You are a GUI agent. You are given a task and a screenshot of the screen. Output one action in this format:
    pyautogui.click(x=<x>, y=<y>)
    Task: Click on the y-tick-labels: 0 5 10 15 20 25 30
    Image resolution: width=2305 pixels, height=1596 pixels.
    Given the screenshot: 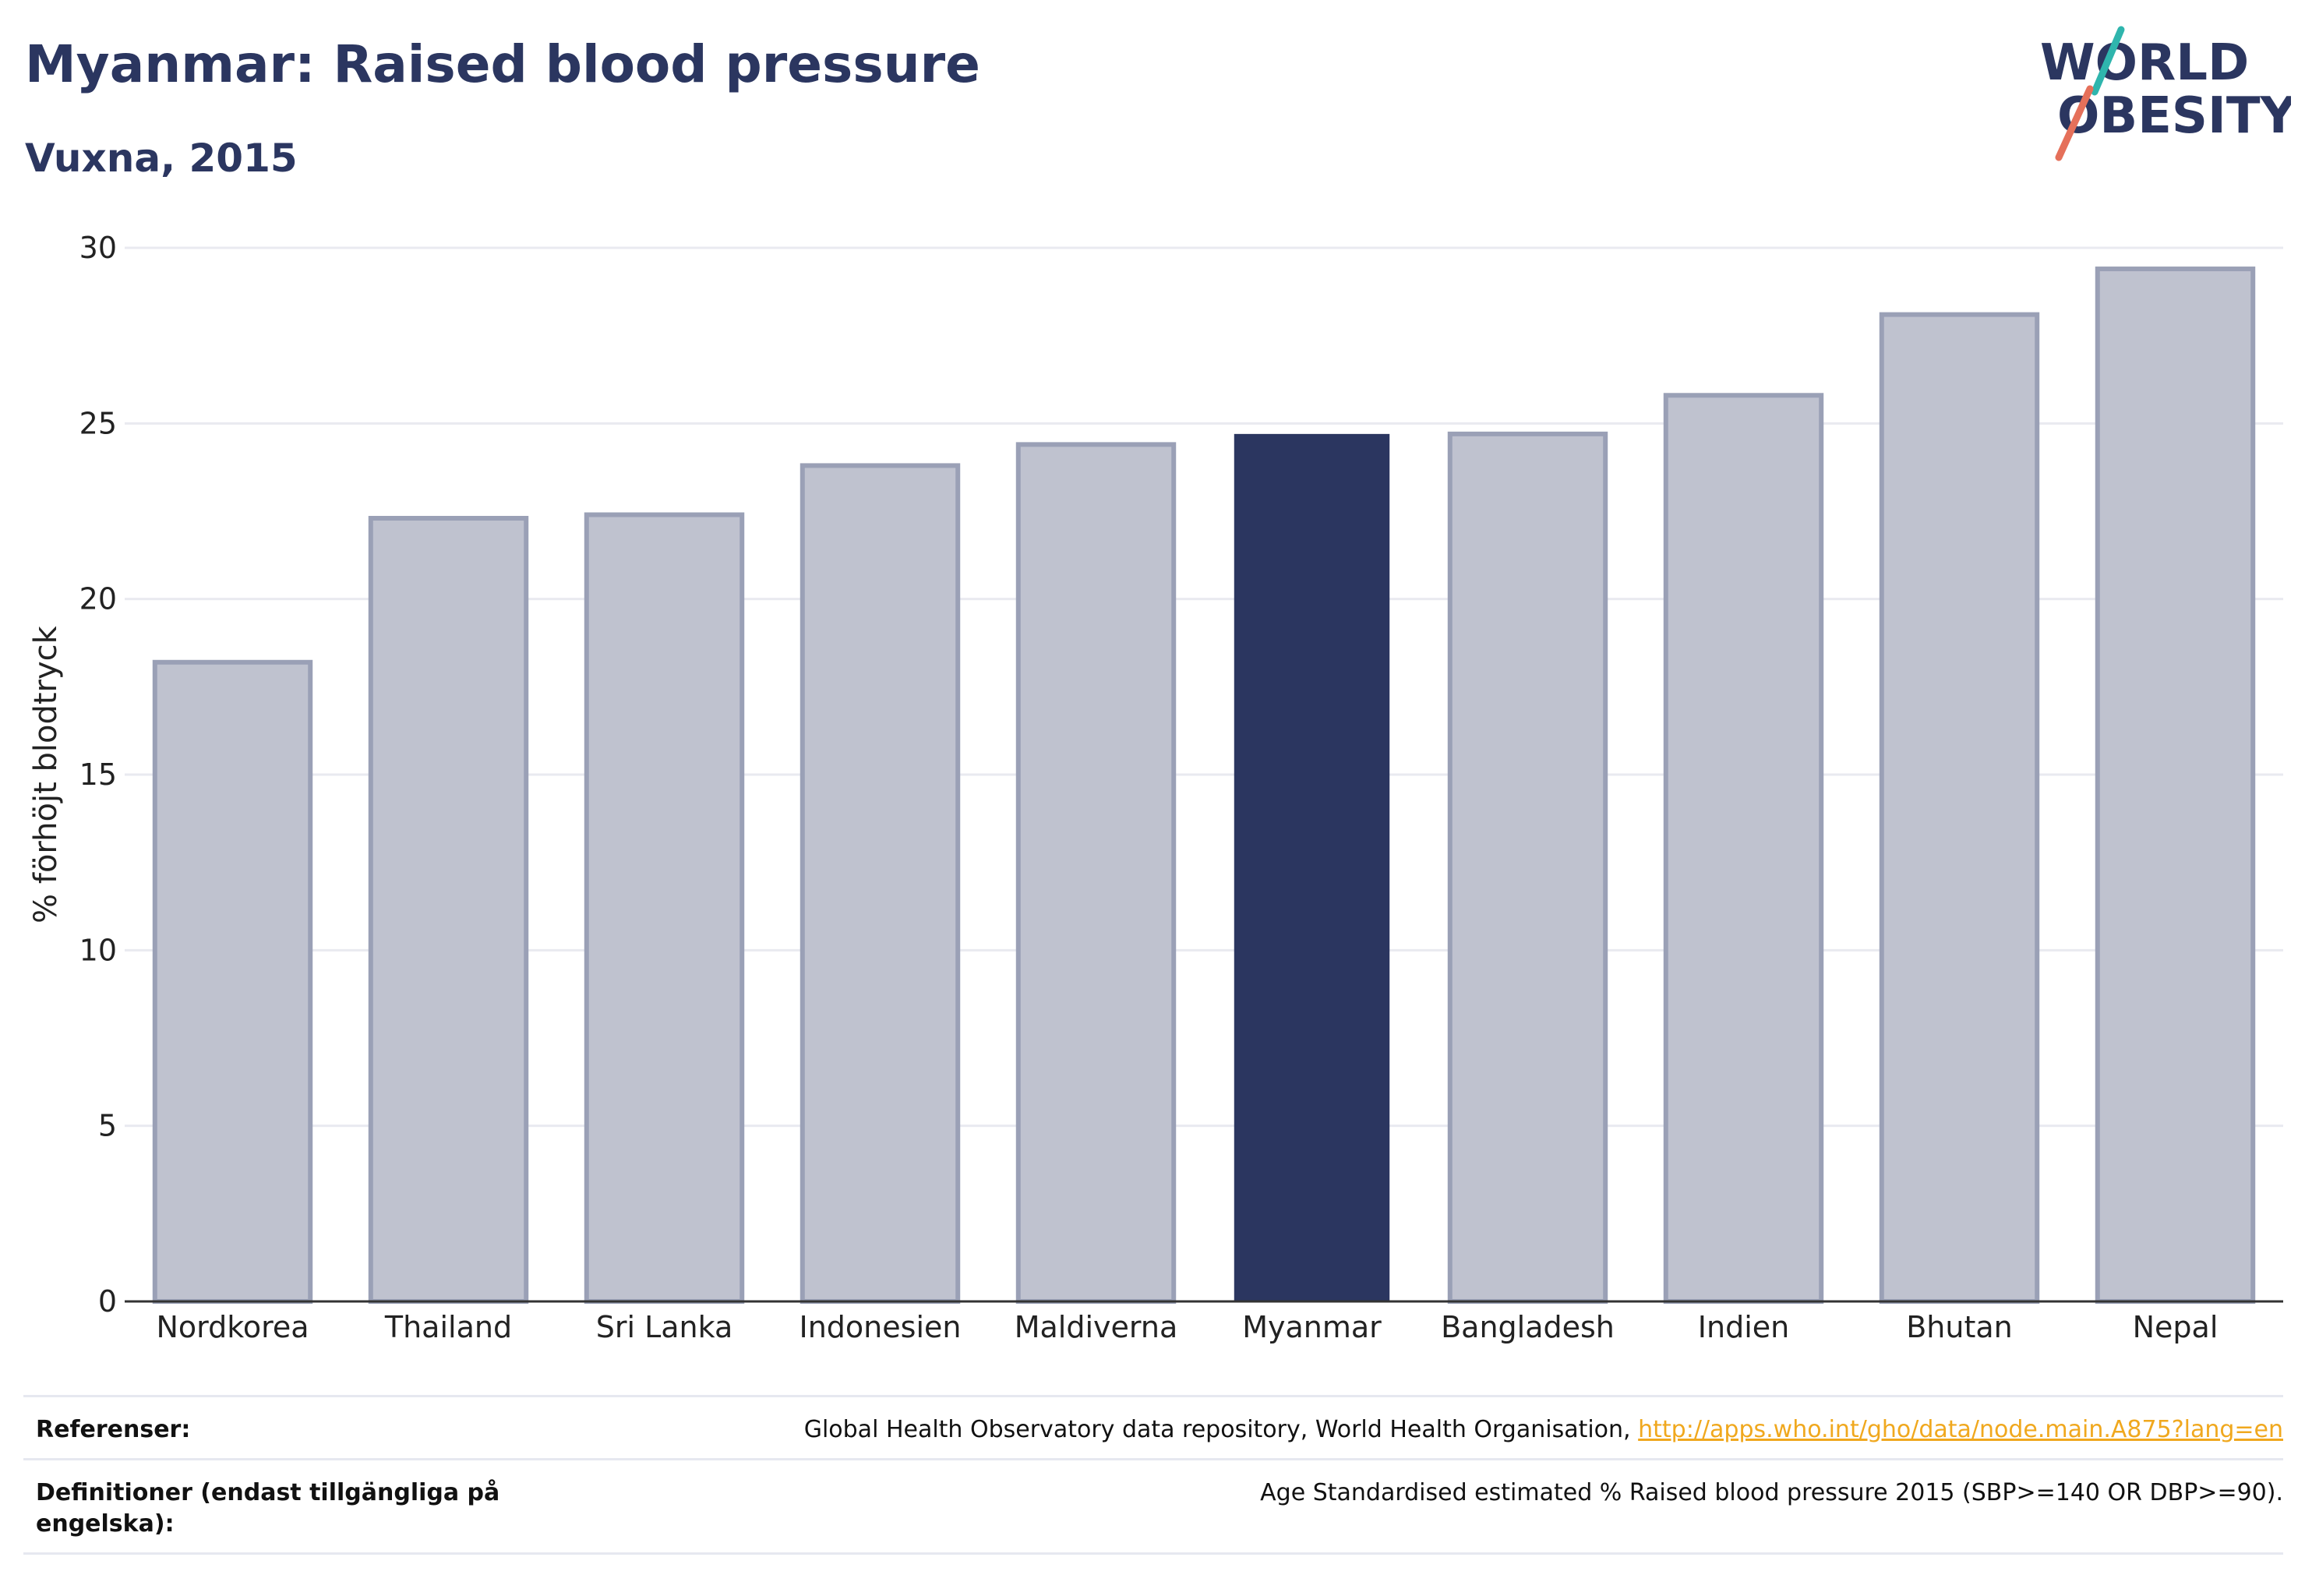 What is the action you would take?
    pyautogui.click(x=98, y=775)
    